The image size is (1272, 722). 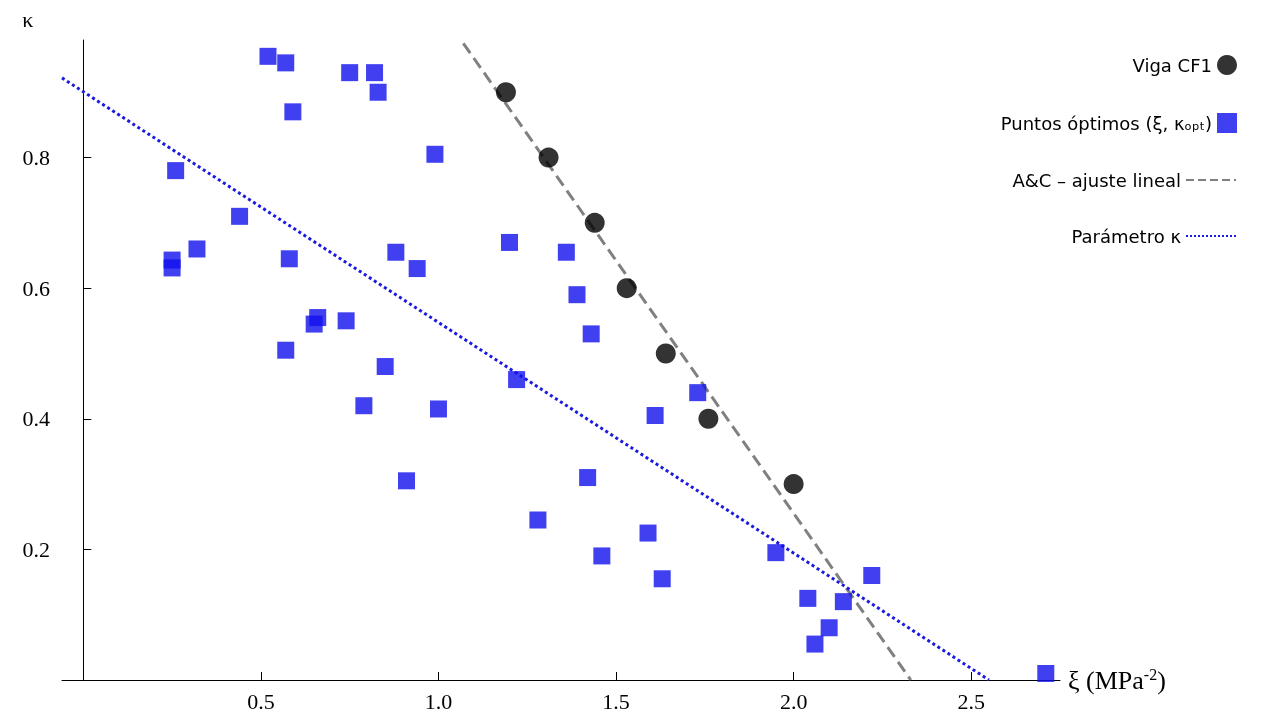 I want to click on legend-label: Puntos óptimos (ξ, κₒₚₜ), so click(x=1106, y=123).